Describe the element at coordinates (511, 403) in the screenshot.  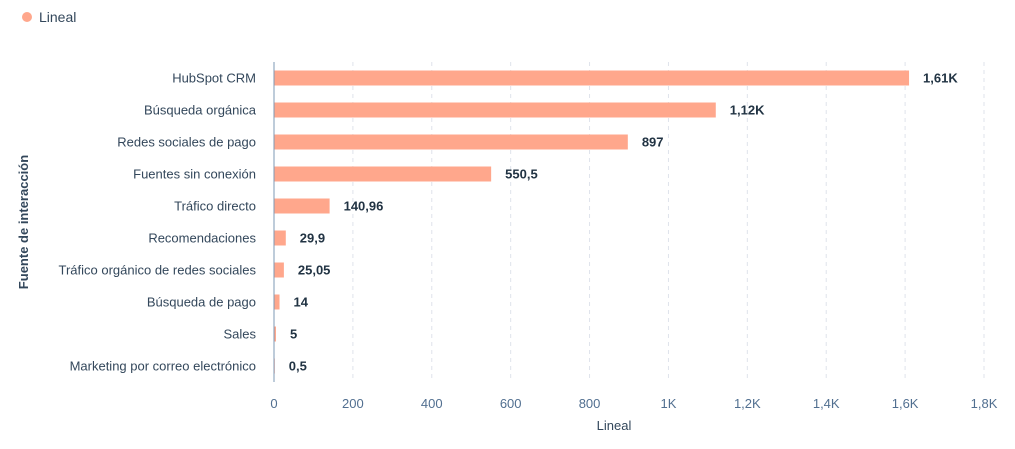
I see `x-tick-label: 600` at that location.